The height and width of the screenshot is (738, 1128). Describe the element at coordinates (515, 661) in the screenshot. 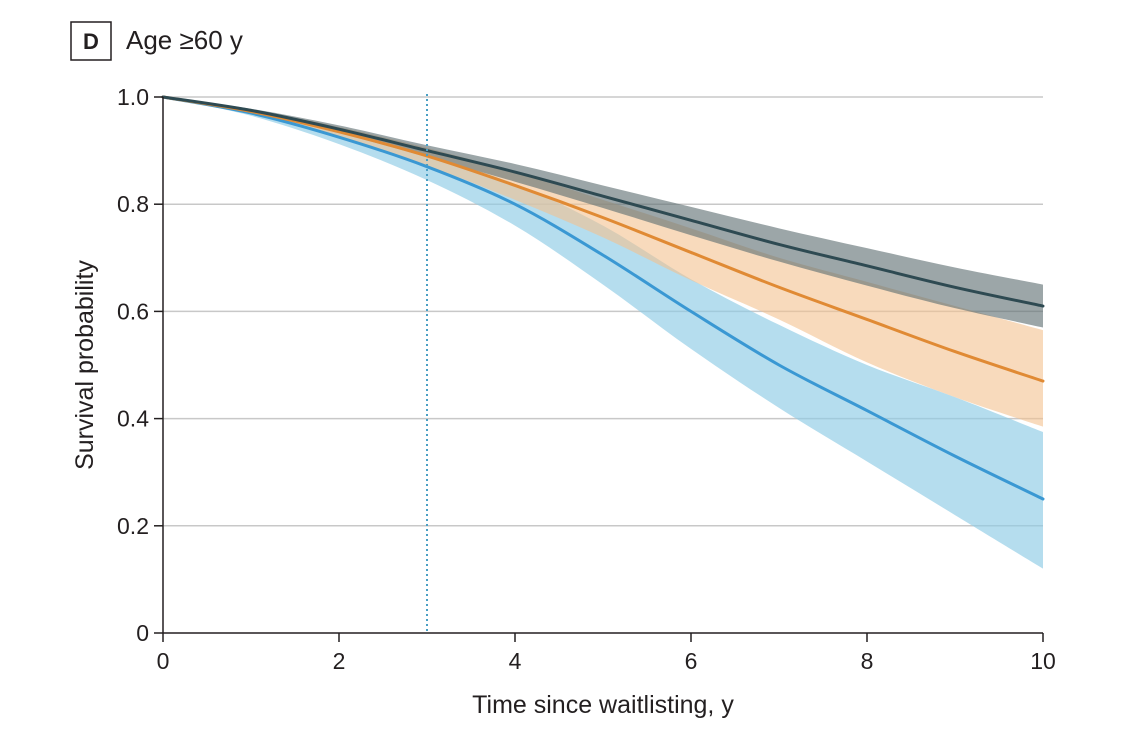

I see `x-tick-label-2: 4` at that location.